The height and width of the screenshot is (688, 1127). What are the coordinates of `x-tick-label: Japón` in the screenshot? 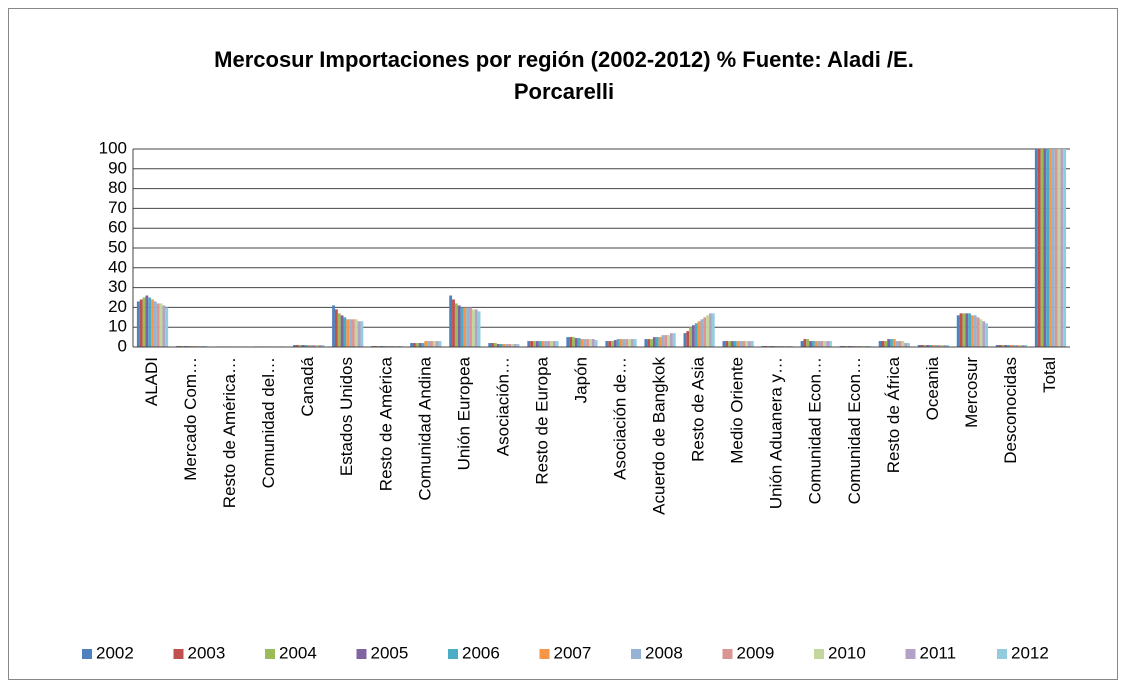 It's located at (580, 380).